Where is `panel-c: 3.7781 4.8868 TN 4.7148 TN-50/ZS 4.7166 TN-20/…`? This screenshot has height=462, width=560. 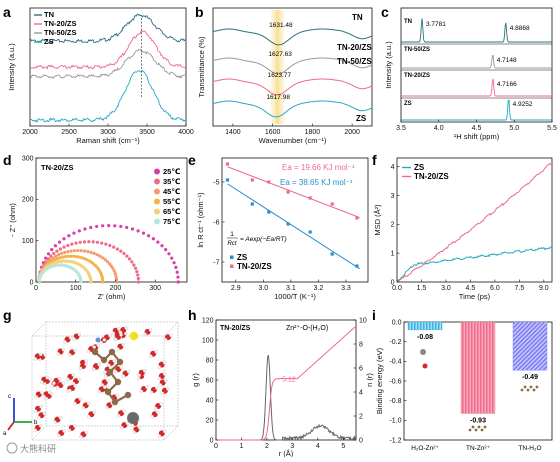 panel-c: 3.7781 4.8868 TN 4.7148 TN-50/ZS 4.7166 TN-20/… is located at coordinates (470, 74).